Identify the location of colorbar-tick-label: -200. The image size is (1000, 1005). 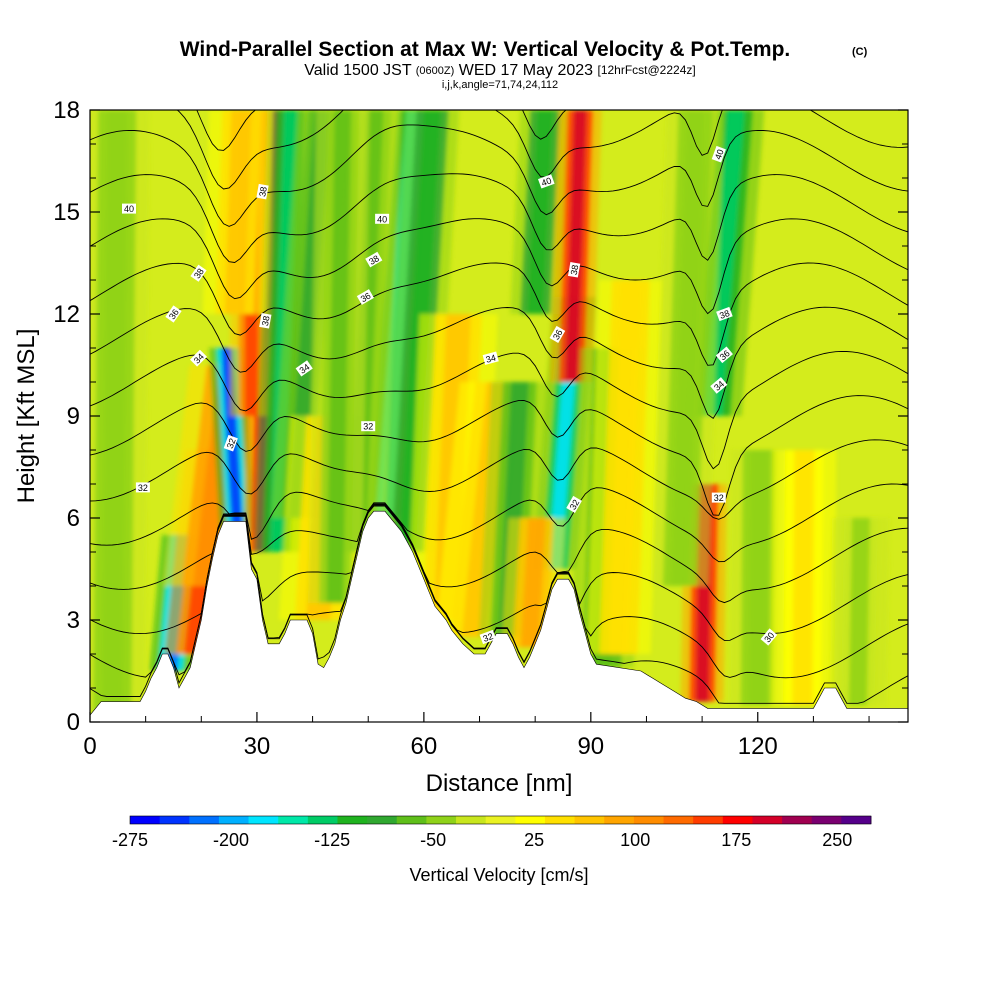
(231, 840).